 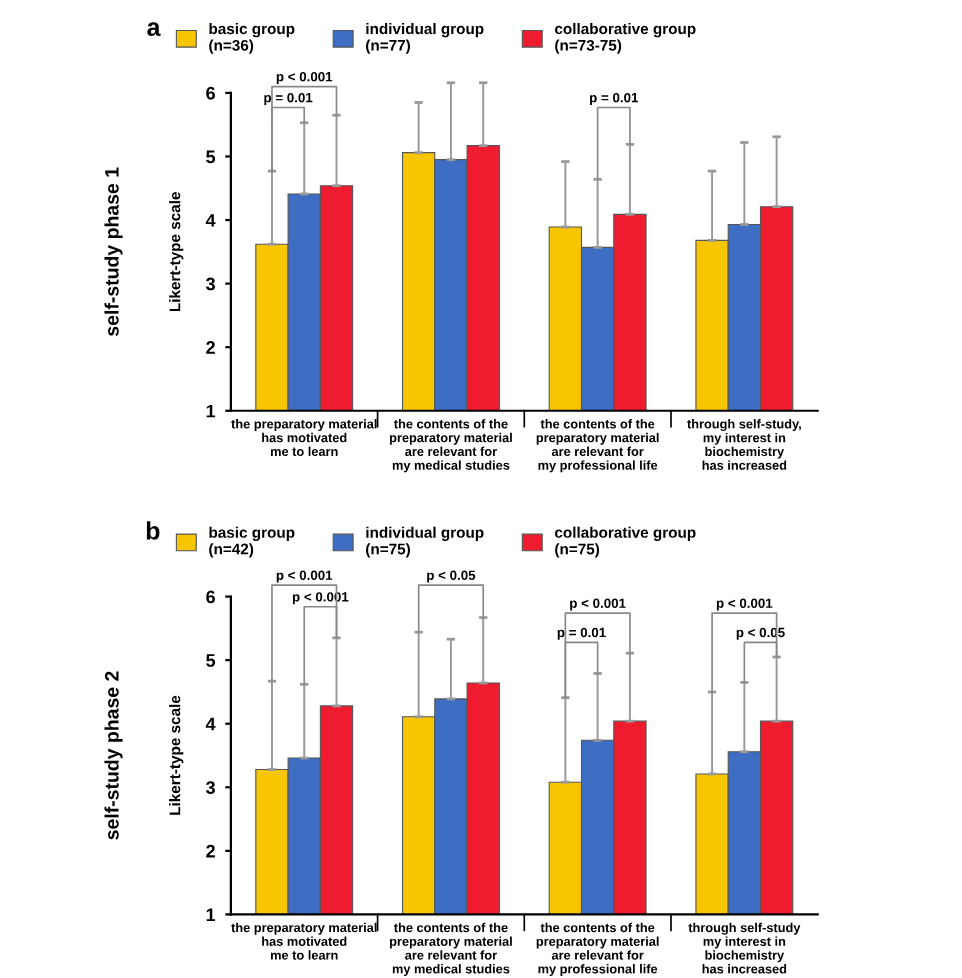 I want to click on text: self-study phase 2, so click(x=113, y=755).